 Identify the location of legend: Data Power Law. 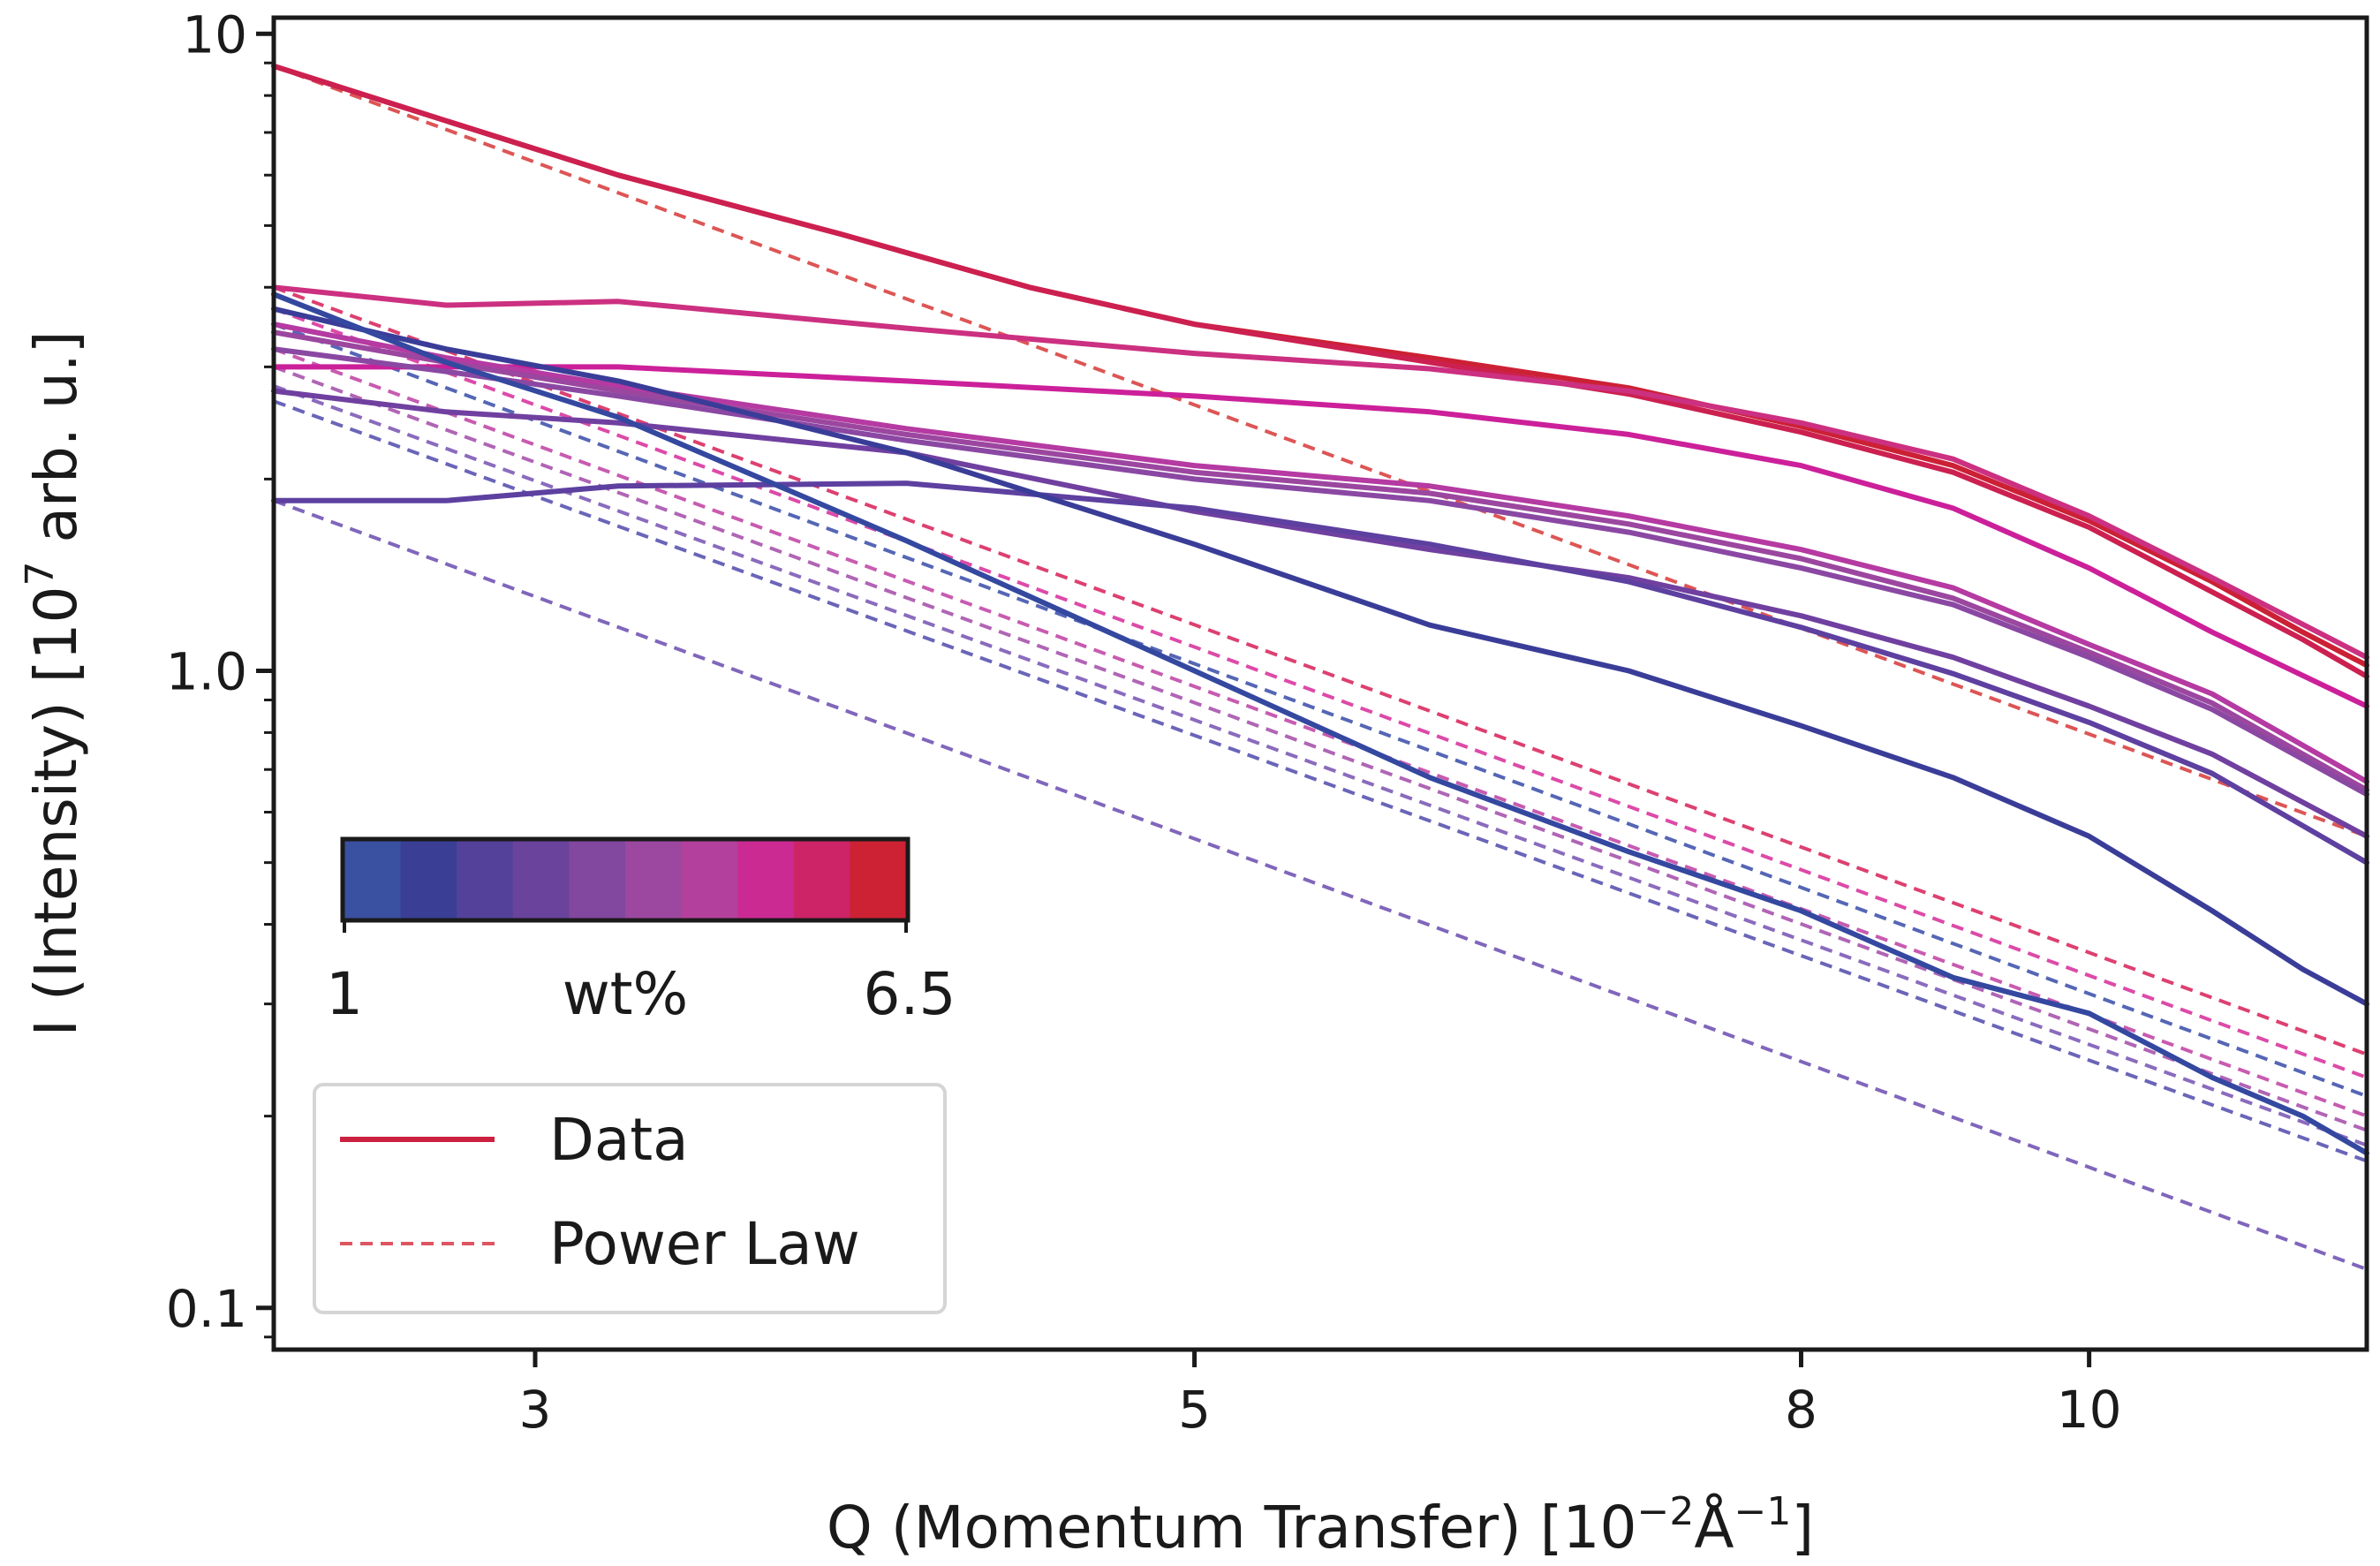
(630, 1198).